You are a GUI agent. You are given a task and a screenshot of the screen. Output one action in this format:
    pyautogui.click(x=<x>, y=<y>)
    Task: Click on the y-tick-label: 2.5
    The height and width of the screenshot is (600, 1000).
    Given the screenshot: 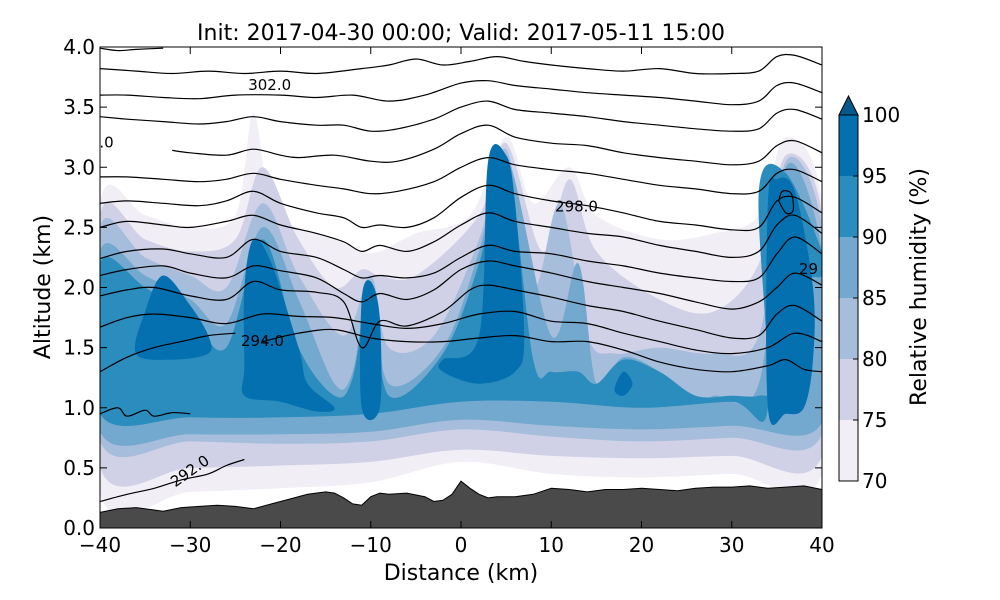 What is the action you would take?
    pyautogui.click(x=79, y=227)
    